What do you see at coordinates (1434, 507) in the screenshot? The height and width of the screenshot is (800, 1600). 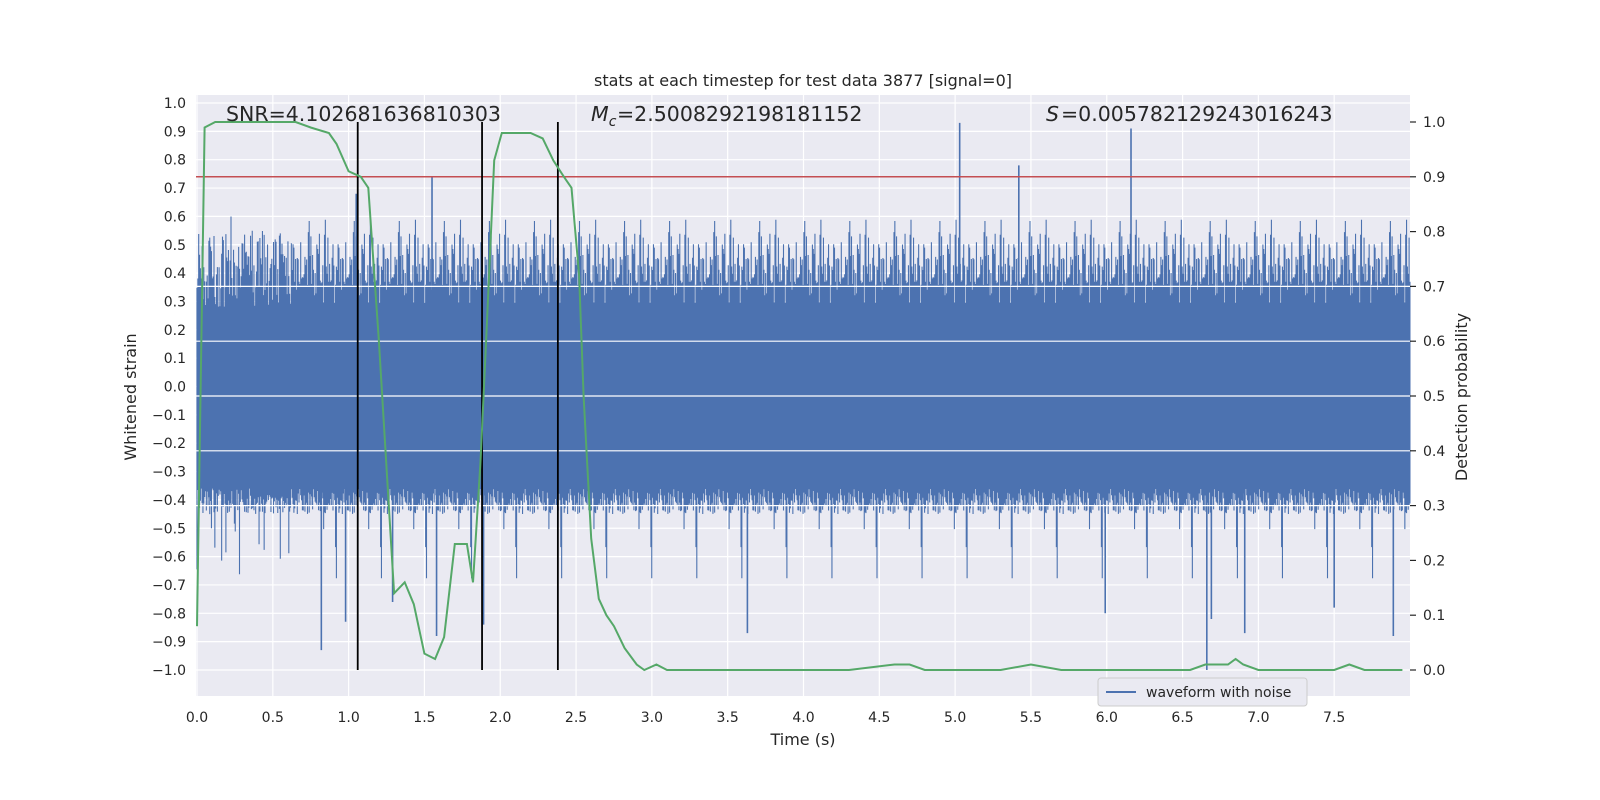 I see `y2-tick-label: 0.3` at bounding box center [1434, 507].